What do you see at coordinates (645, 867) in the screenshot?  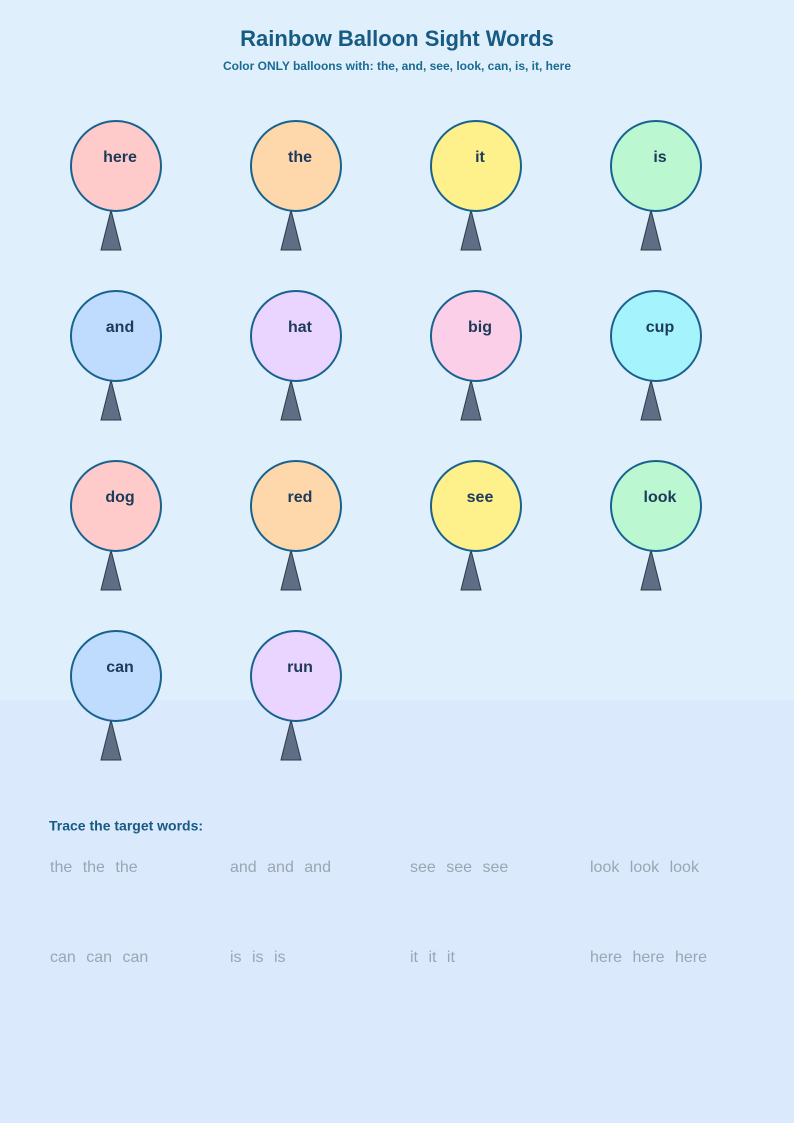 I see `trace-word: look look look` at bounding box center [645, 867].